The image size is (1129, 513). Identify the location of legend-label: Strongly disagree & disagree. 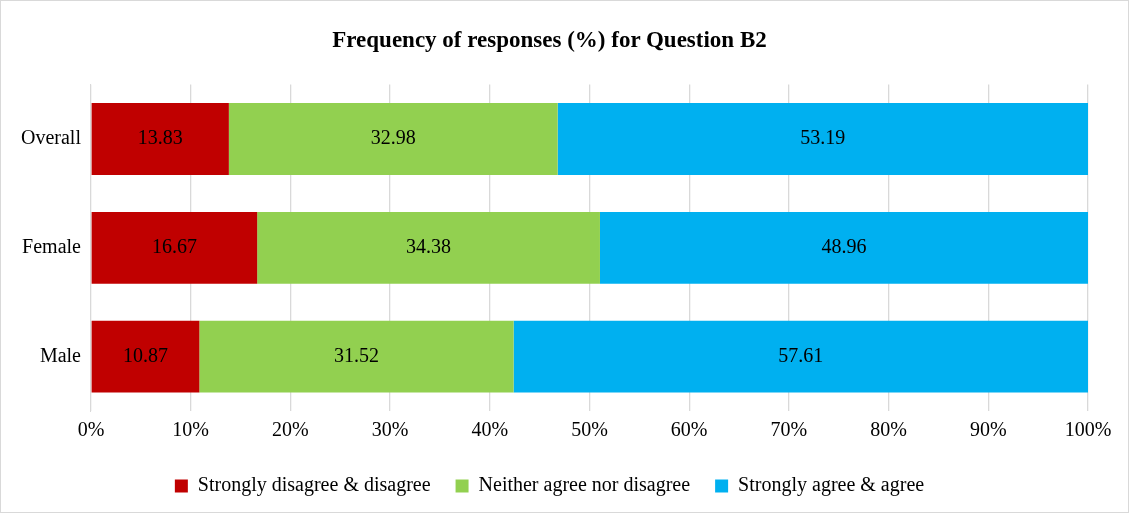
(314, 485).